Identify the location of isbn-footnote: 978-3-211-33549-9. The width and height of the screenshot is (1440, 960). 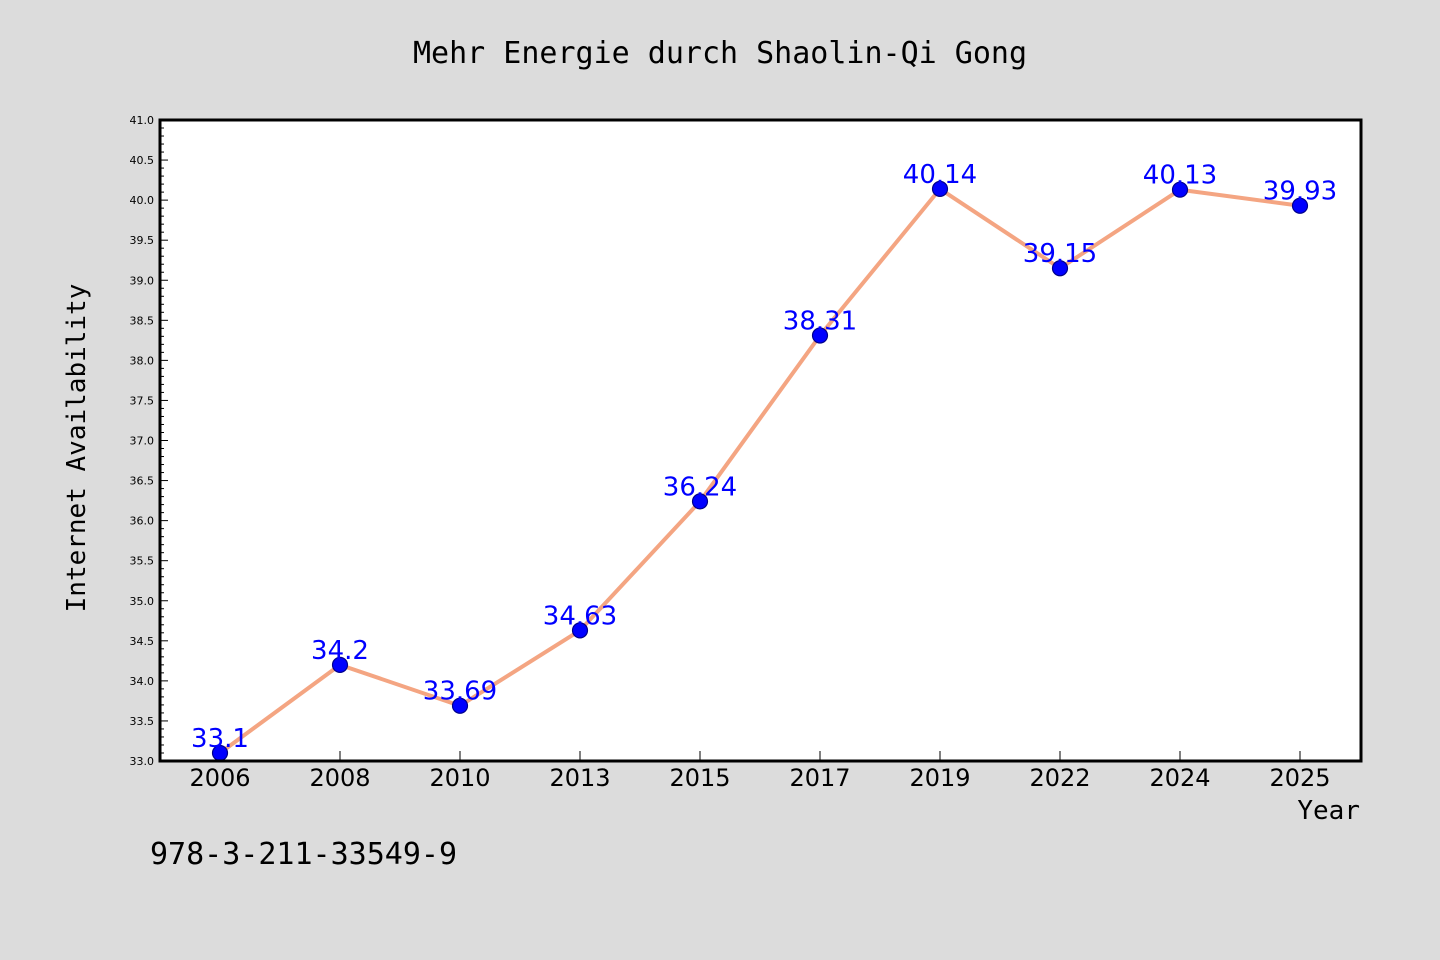
(303, 854).